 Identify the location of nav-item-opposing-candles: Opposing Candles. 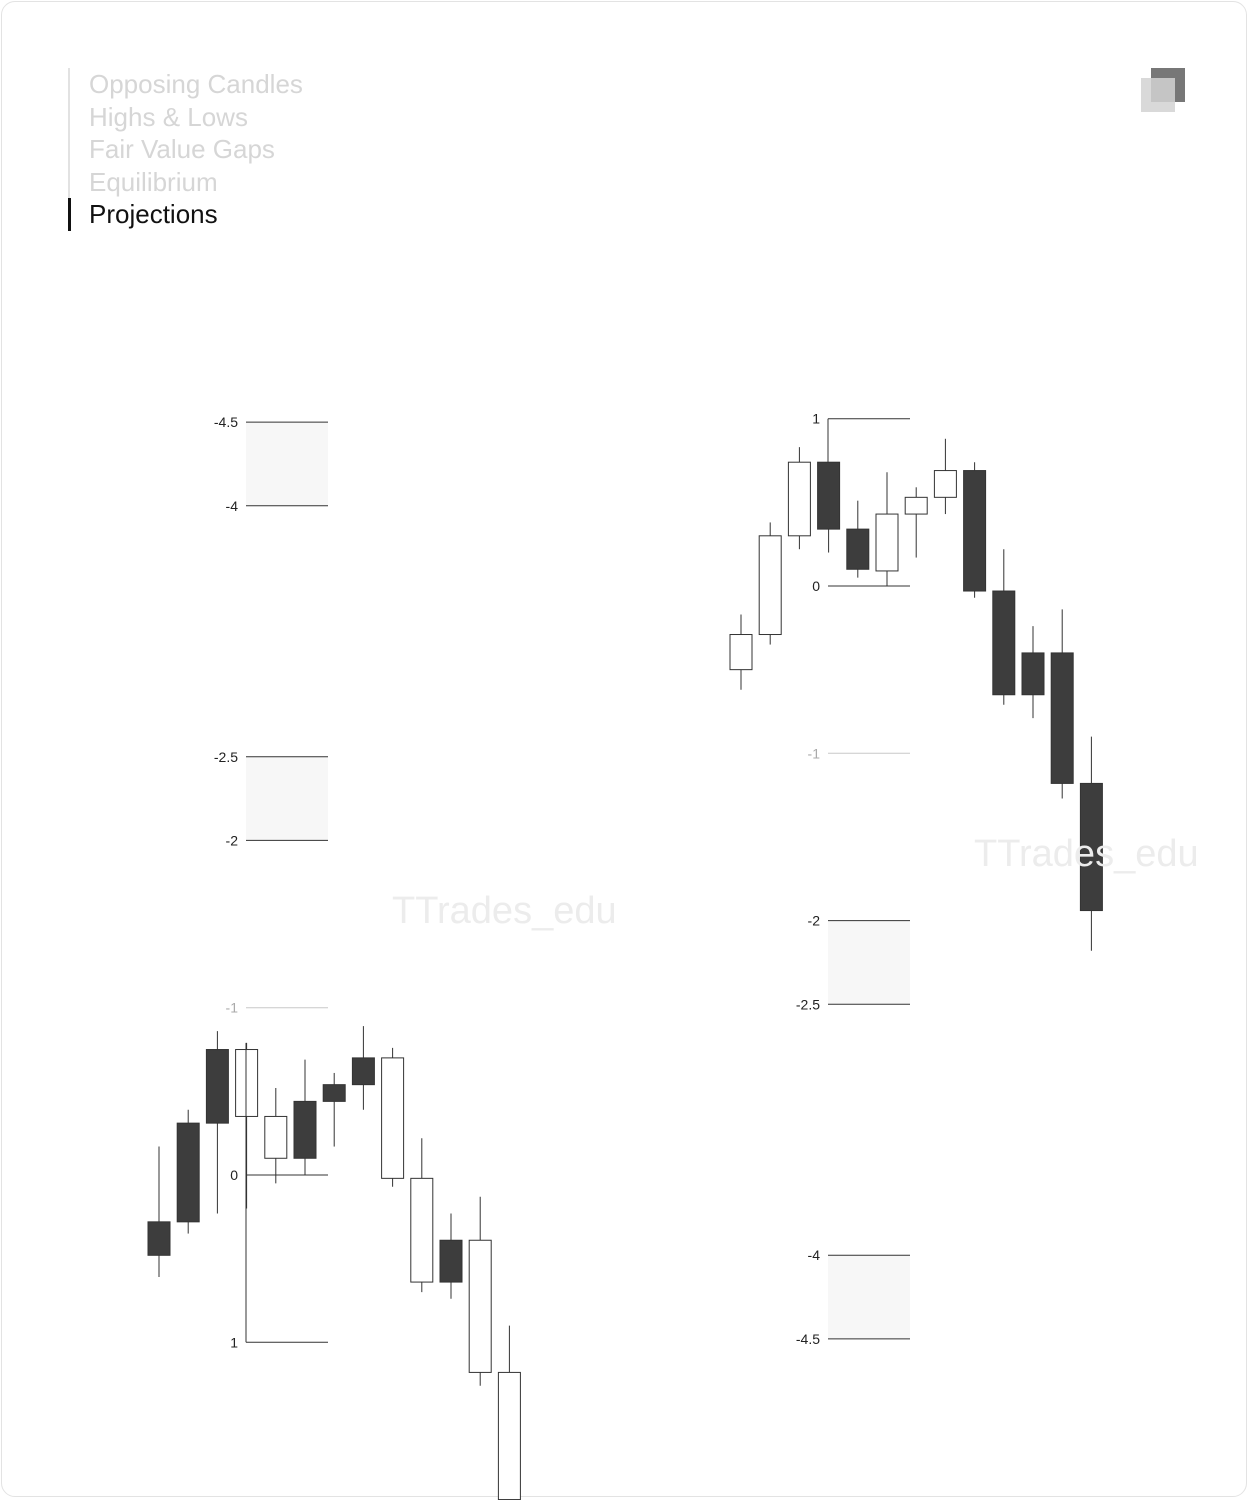
(185, 84).